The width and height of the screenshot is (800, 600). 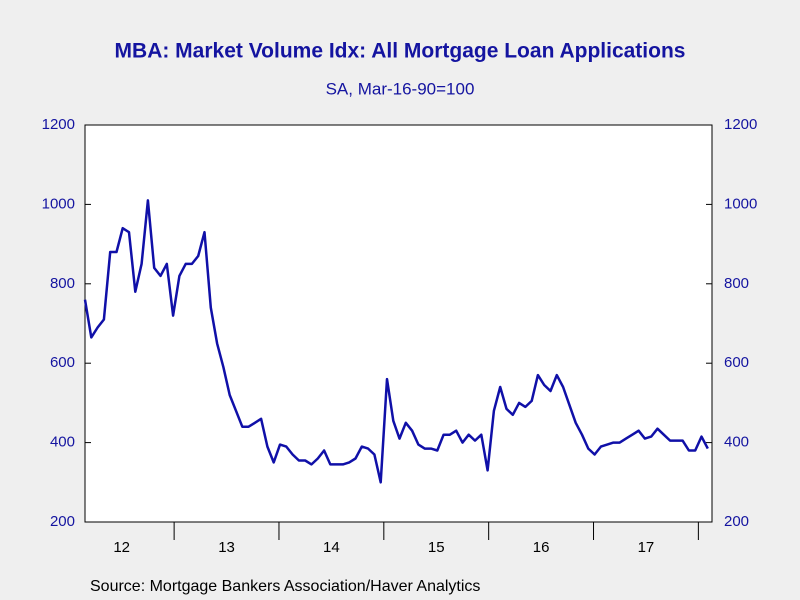 What do you see at coordinates (400, 88) in the screenshot?
I see `chart-subtitle: SA, Mar-16-90=100` at bounding box center [400, 88].